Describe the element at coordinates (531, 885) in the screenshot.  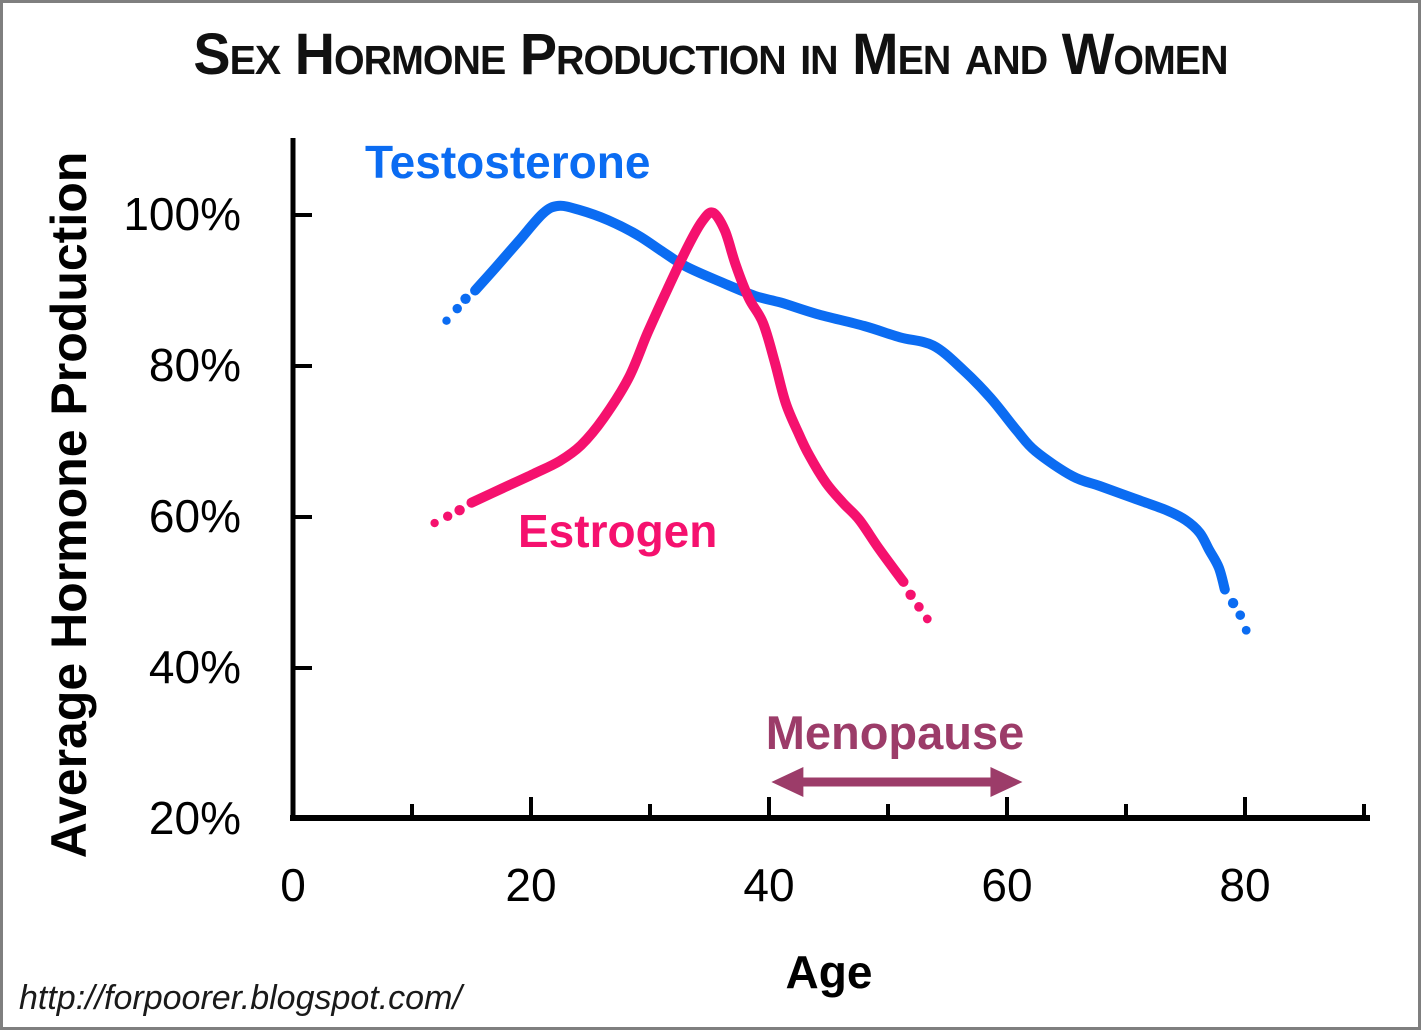
I see `x-tick-label-20: 20` at that location.